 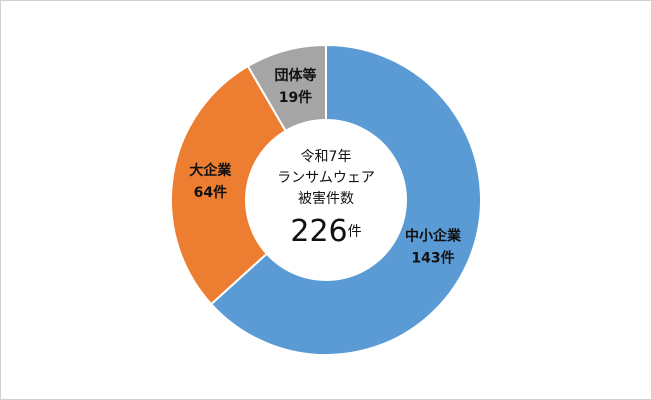 I want to click on value-label: 64件, so click(x=210, y=192).